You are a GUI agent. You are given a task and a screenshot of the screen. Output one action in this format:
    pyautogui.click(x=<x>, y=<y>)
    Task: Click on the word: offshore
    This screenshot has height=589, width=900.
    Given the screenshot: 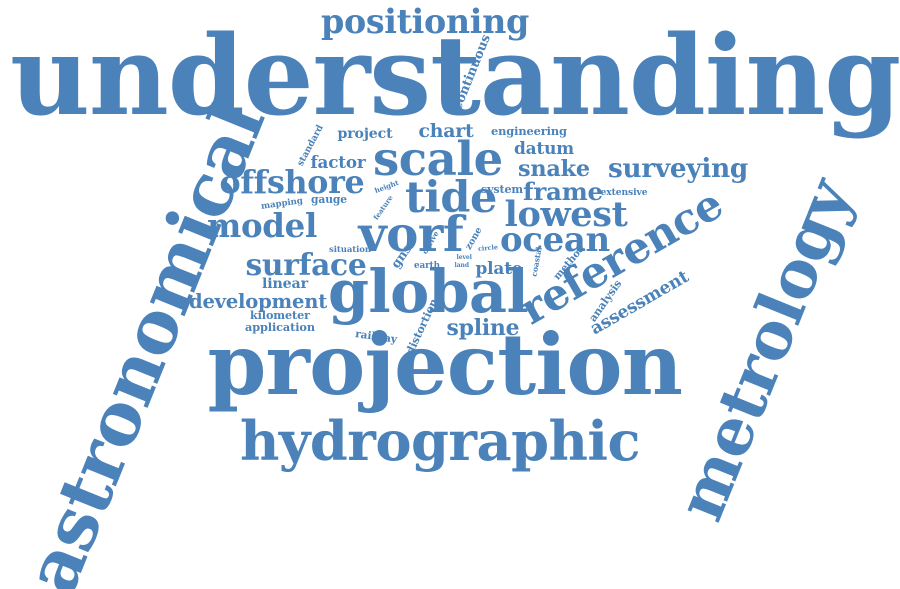 What is the action you would take?
    pyautogui.click(x=292, y=182)
    